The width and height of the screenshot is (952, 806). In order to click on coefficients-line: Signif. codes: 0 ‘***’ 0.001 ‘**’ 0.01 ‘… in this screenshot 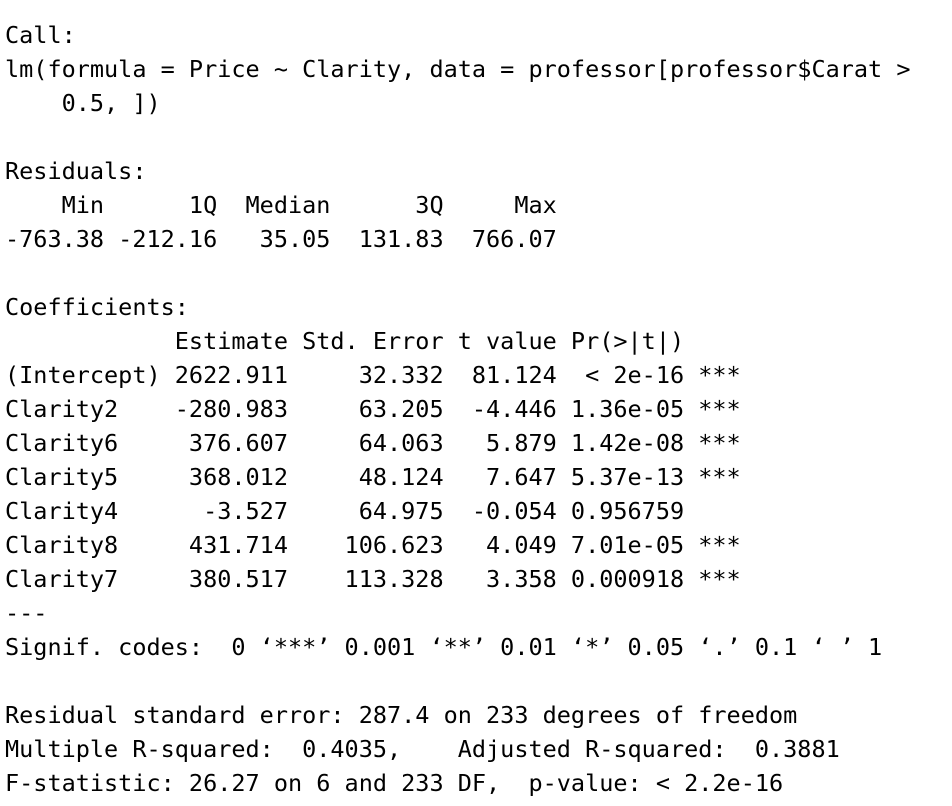, I will do `click(444, 647)`.